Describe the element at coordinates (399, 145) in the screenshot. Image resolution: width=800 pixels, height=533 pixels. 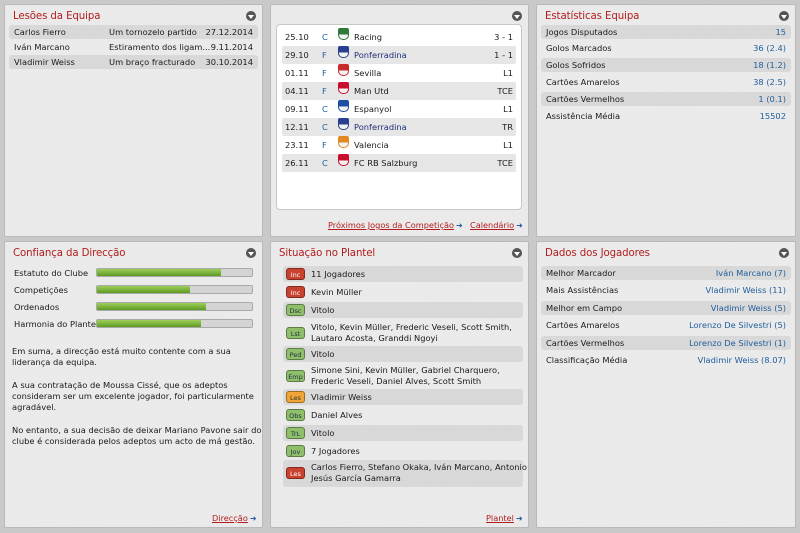
I see `fixture-row: 23.11 F Valencia L1` at that location.